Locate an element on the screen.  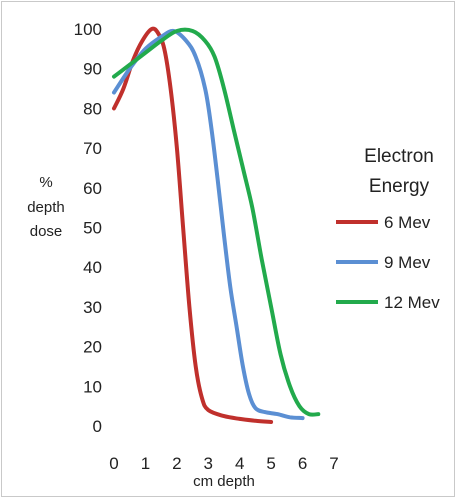
y-tick-label: 0 is located at coordinates (97, 426).